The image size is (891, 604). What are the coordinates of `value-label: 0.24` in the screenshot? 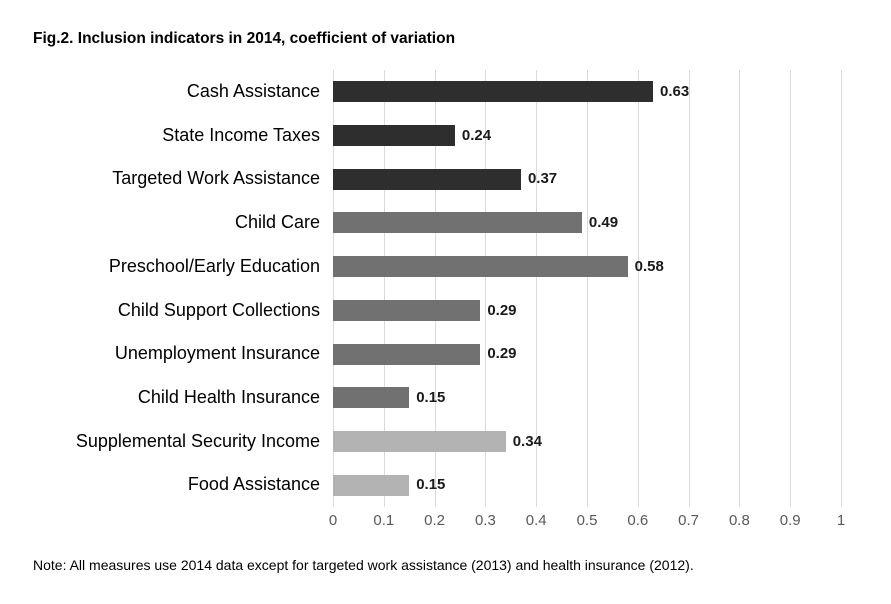 It's located at (476, 135).